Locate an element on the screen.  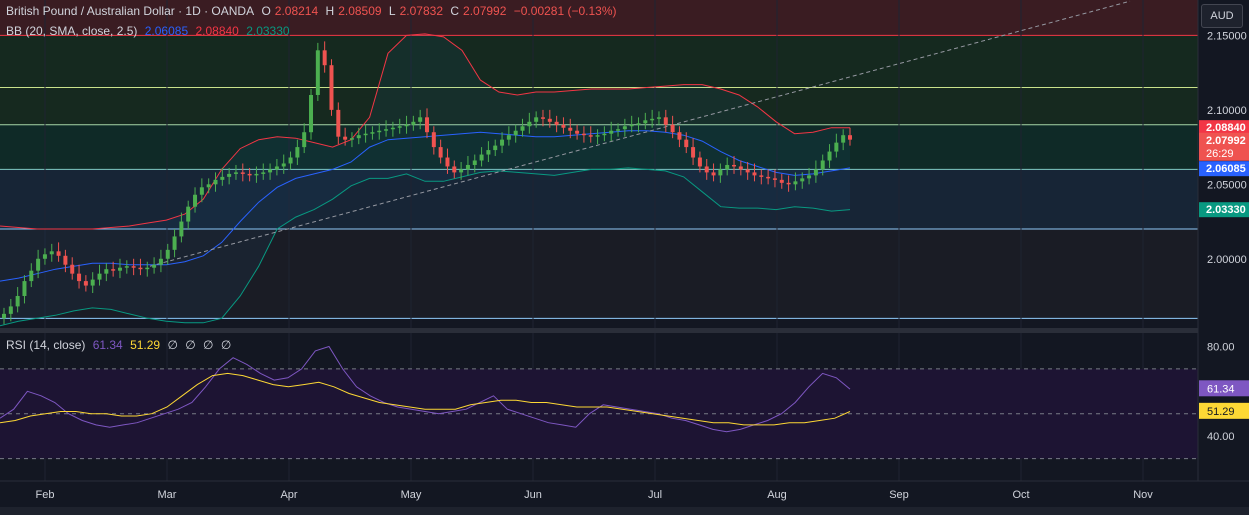
price-tick-label: 2.10000 is located at coordinates (1227, 111).